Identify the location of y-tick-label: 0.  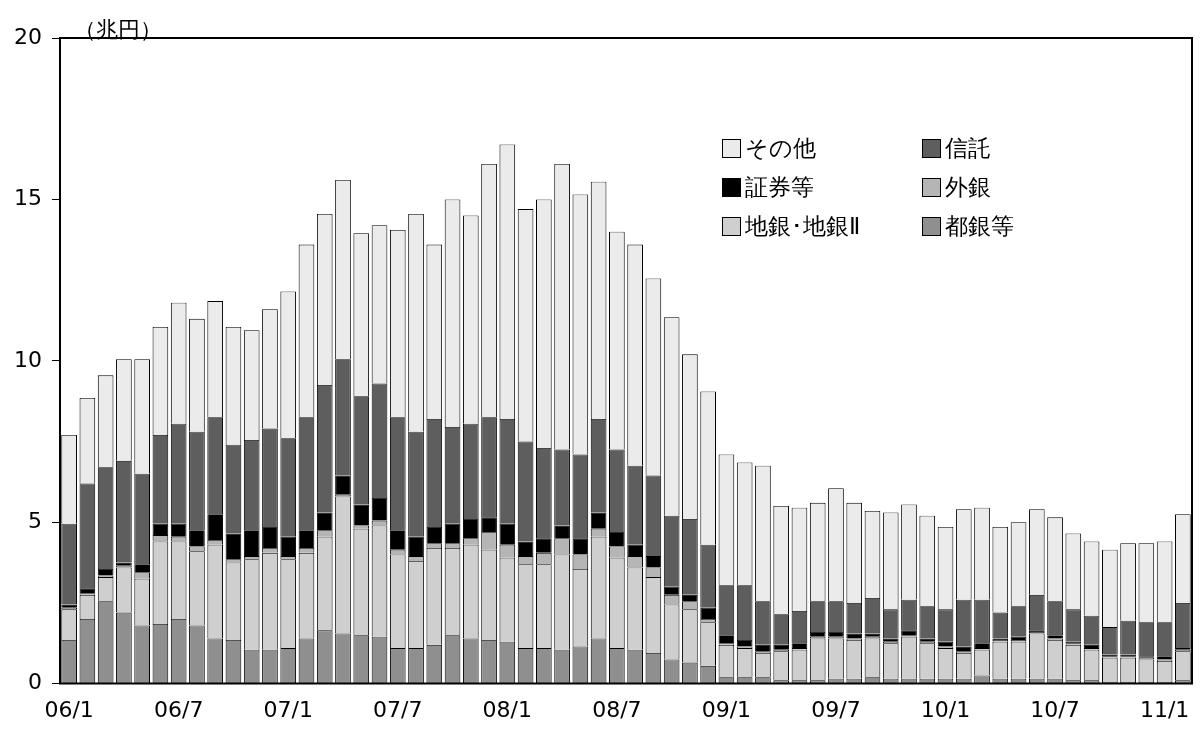
(34, 682).